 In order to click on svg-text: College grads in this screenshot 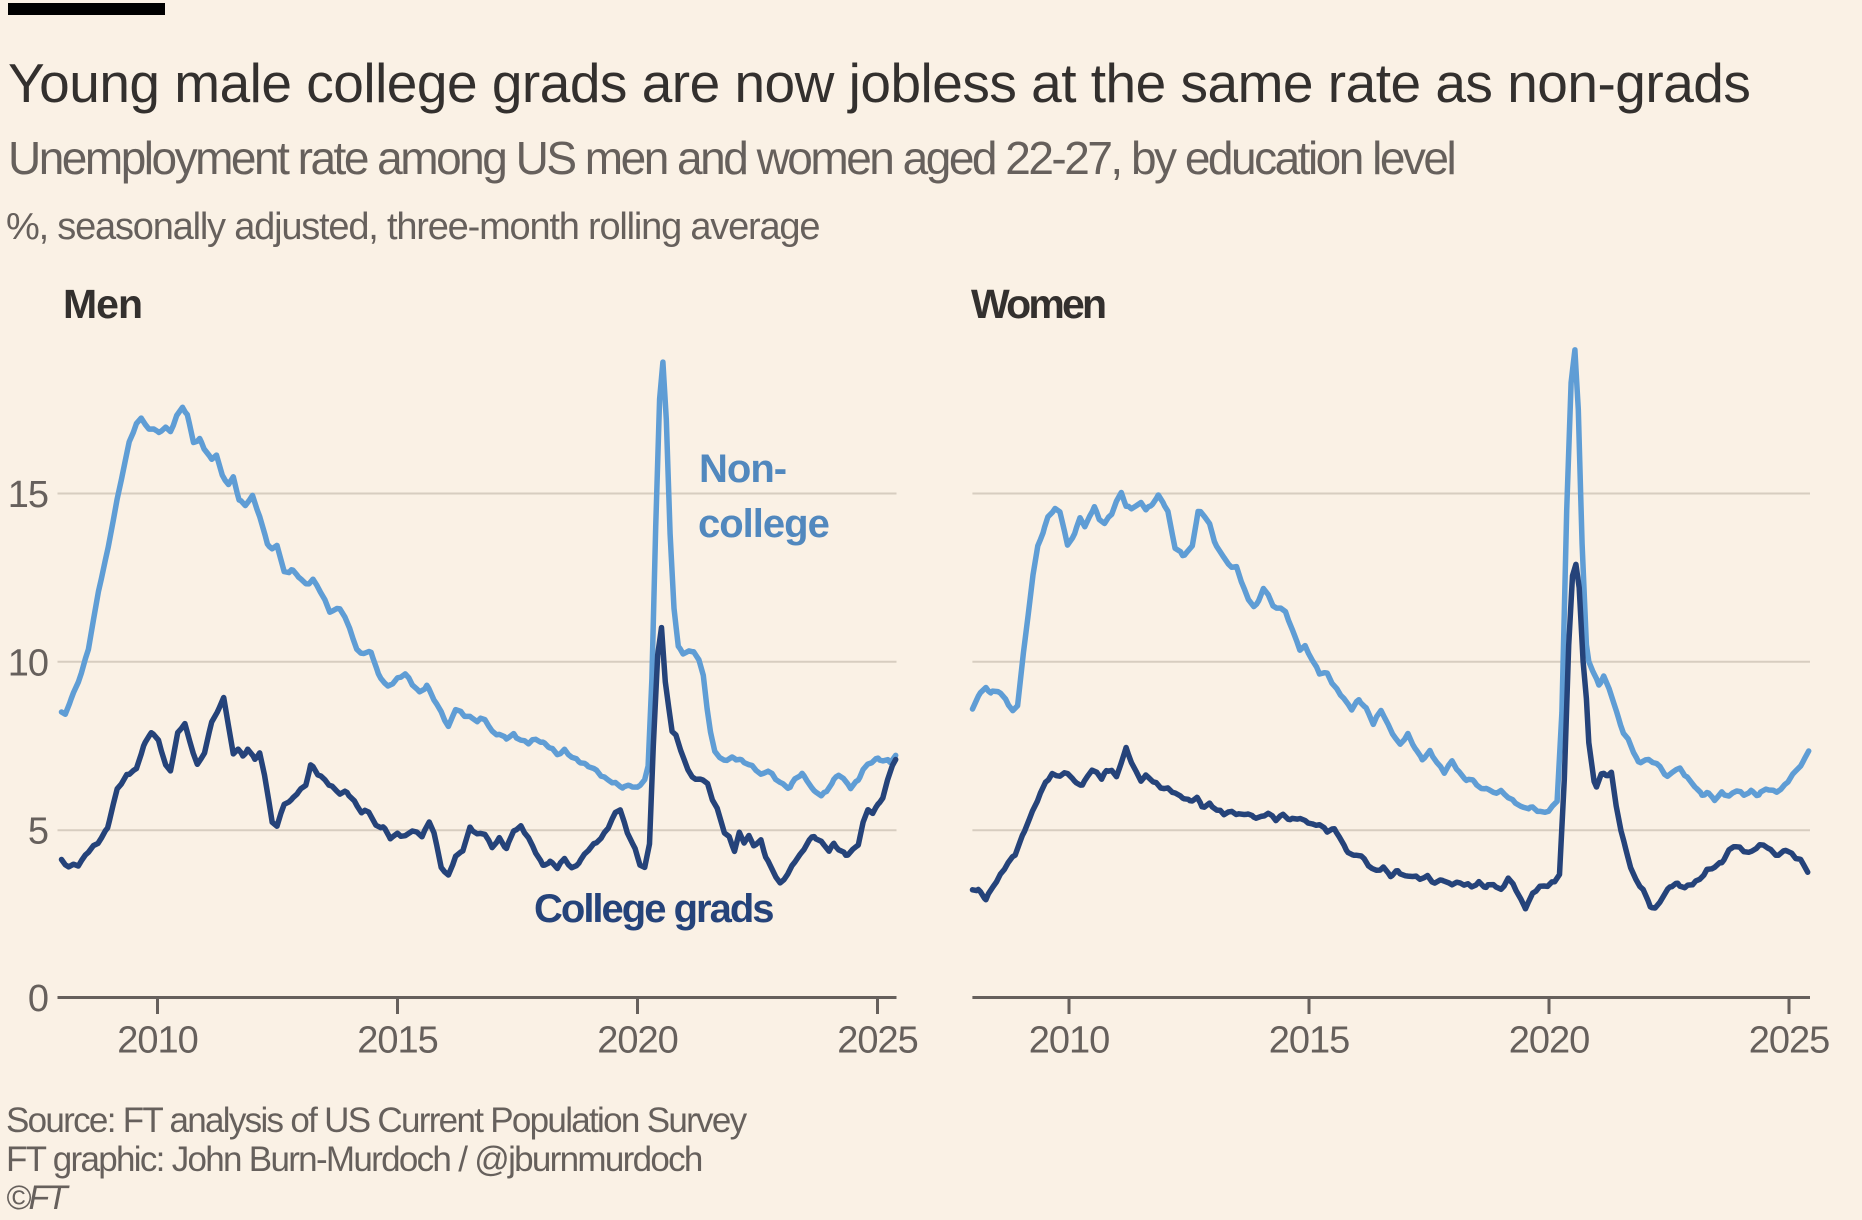, I will do `click(653, 909)`.